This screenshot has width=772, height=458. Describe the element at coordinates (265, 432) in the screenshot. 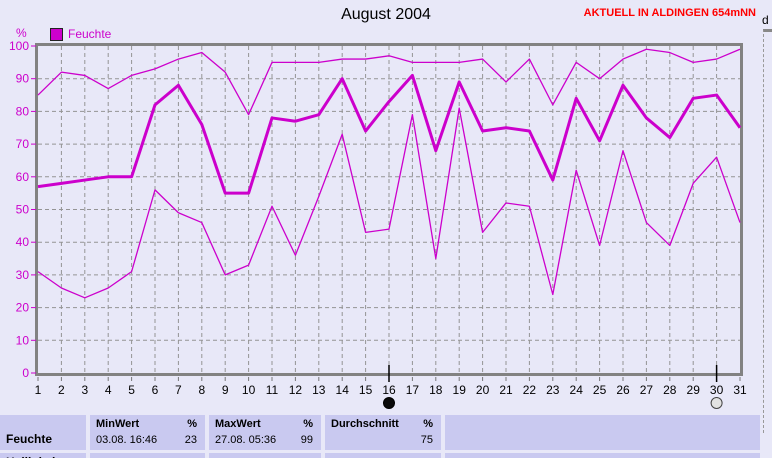

I see `table-cell-maxwert: MaxWert % 27.08. 05:36 99` at that location.